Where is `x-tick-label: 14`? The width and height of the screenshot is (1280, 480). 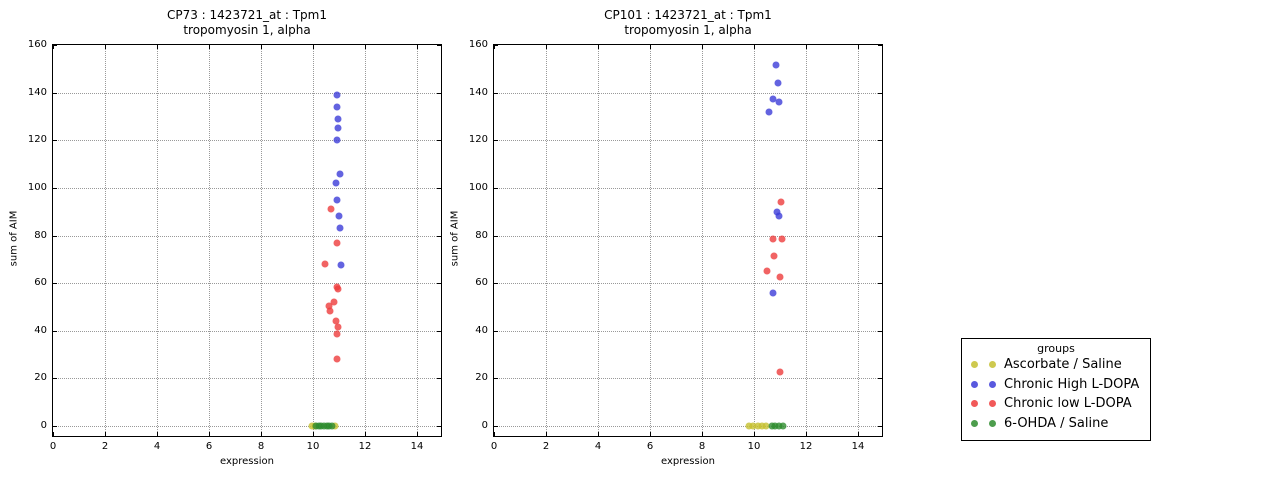 x-tick-label: 14 is located at coordinates (417, 446).